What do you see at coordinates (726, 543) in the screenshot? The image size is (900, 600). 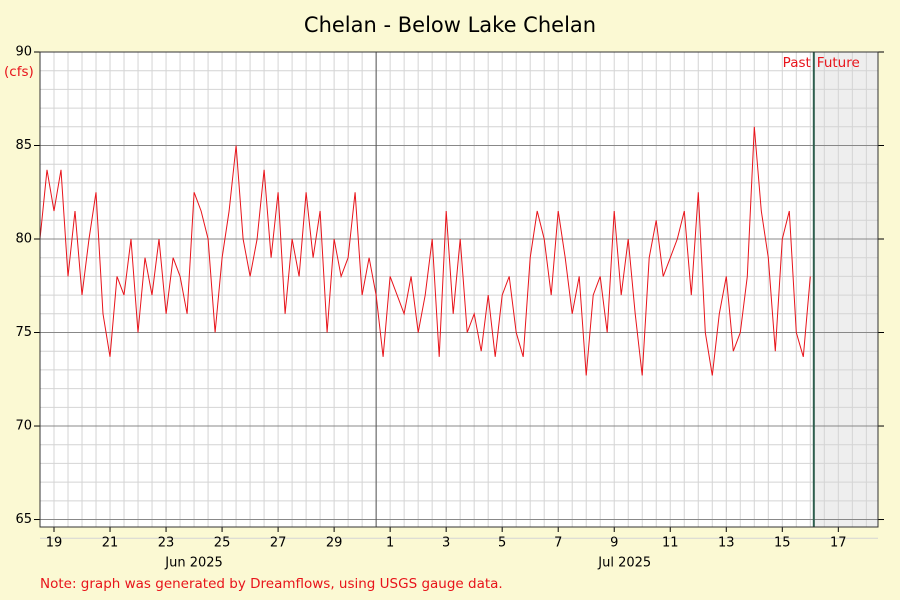 I see `x-tick-label: 13` at bounding box center [726, 543].